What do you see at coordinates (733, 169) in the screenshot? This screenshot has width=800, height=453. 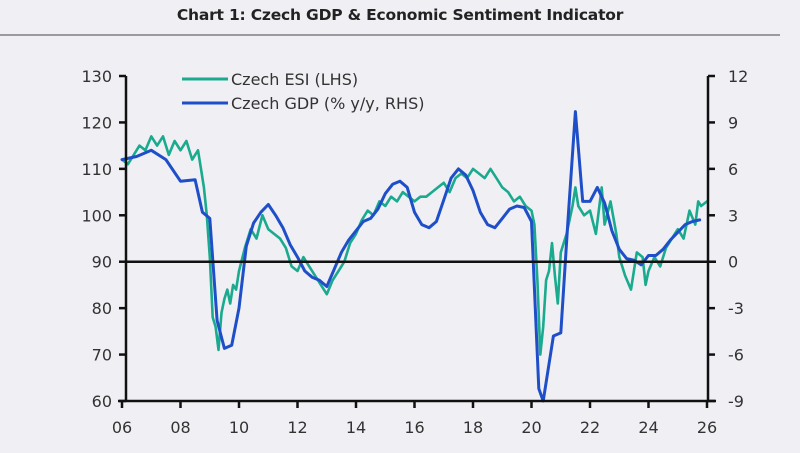 I see `right-tick-label: 6` at bounding box center [733, 169].